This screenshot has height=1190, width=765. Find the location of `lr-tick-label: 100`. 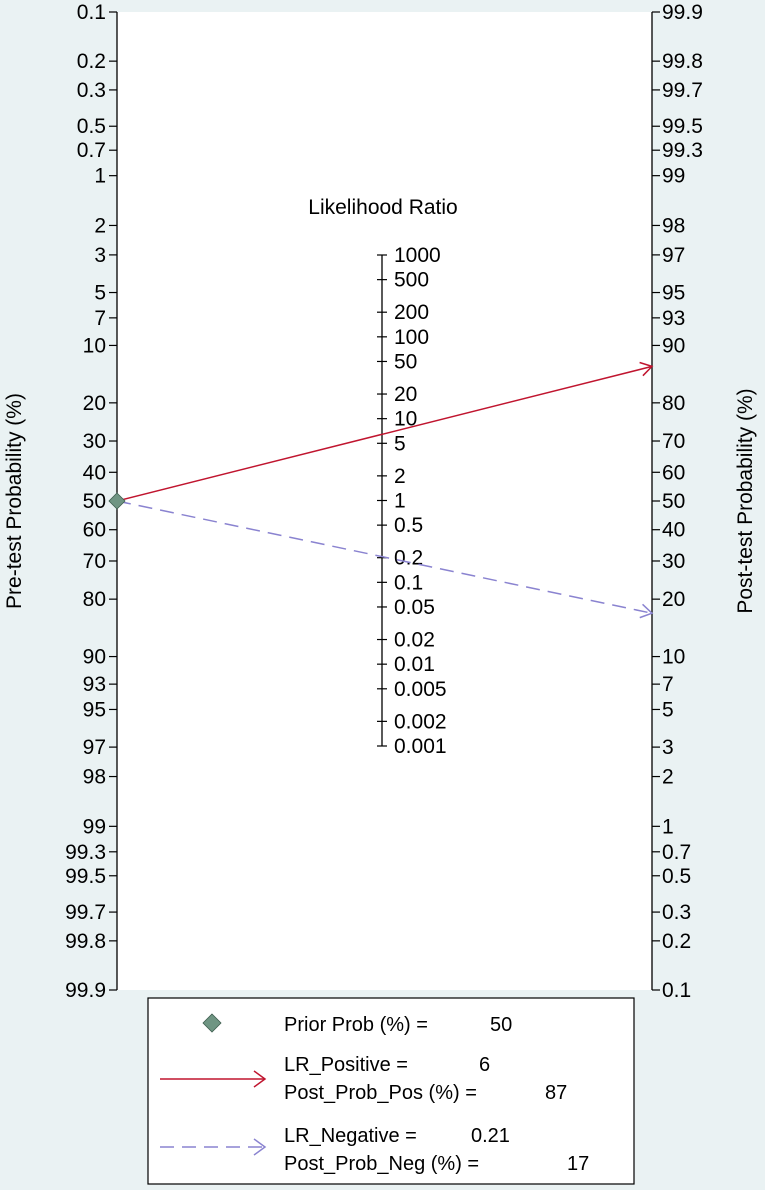

lr-tick-label: 100 is located at coordinates (411, 337).